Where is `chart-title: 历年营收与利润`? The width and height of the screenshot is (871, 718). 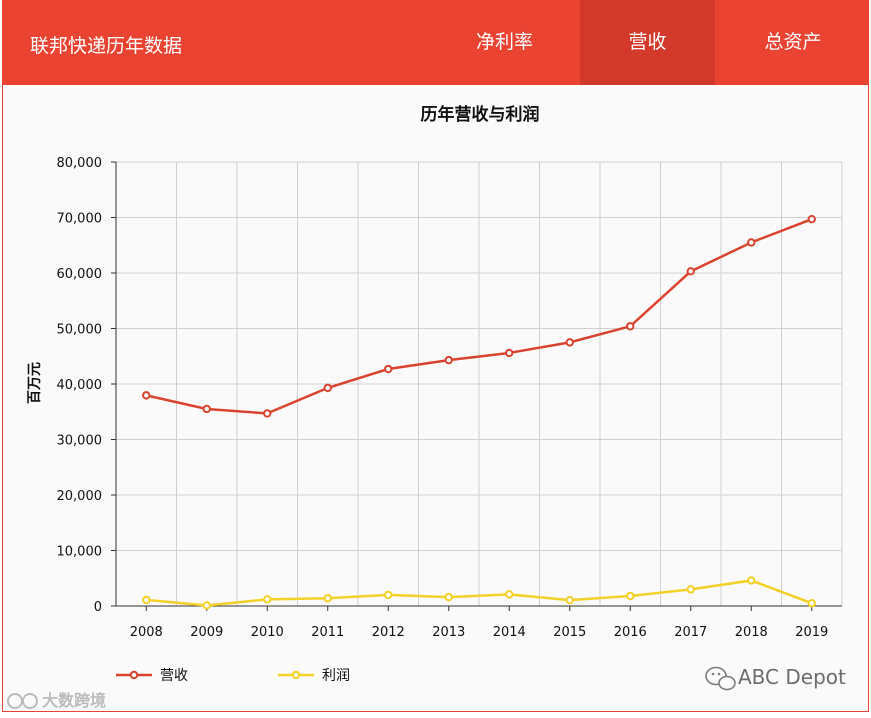
chart-title: 历年营收与利润 is located at coordinates (480, 114).